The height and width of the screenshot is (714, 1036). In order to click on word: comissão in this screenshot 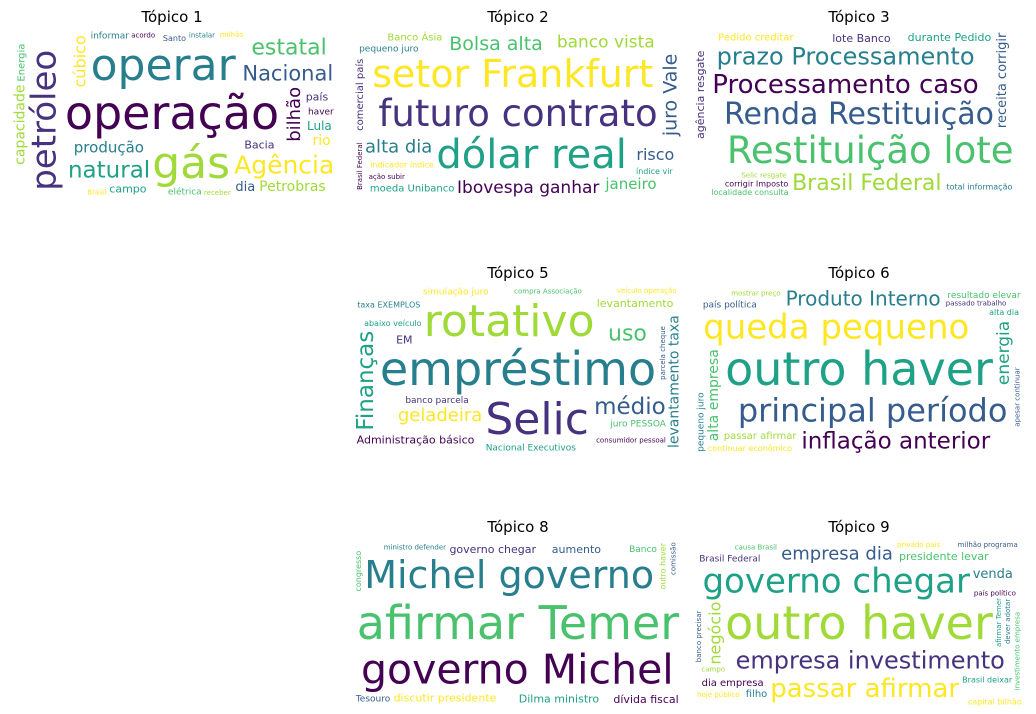, I will do `click(674, 558)`.